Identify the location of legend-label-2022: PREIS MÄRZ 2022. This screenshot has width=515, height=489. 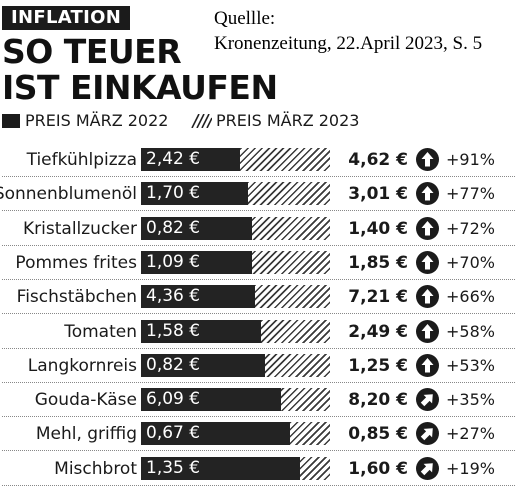
(97, 120).